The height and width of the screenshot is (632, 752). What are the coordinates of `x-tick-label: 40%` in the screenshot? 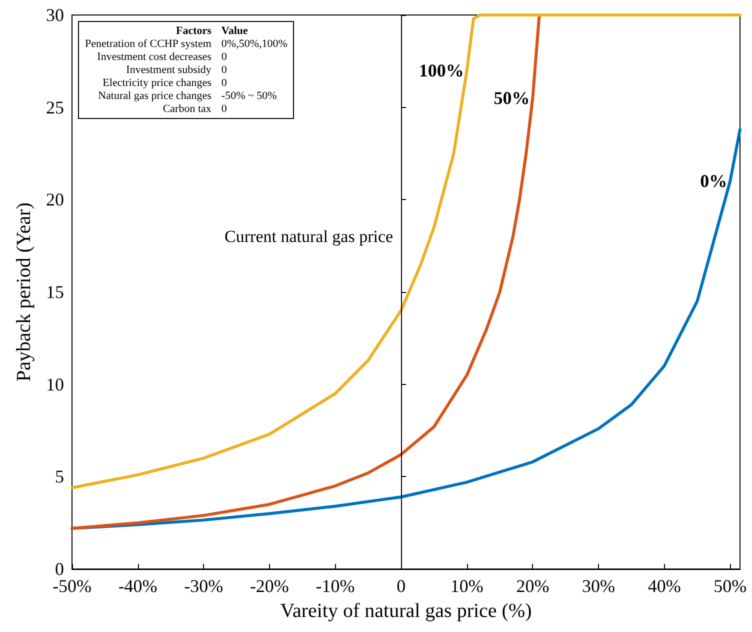 It's located at (664, 586).